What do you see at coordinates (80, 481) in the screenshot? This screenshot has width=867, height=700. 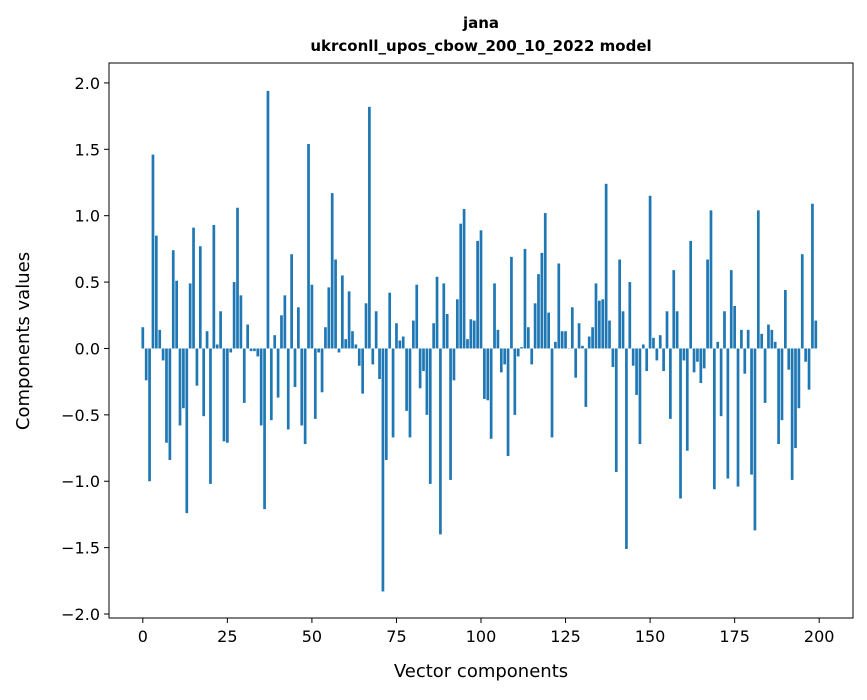 I see `y-tick-label: −1.0` at bounding box center [80, 481].